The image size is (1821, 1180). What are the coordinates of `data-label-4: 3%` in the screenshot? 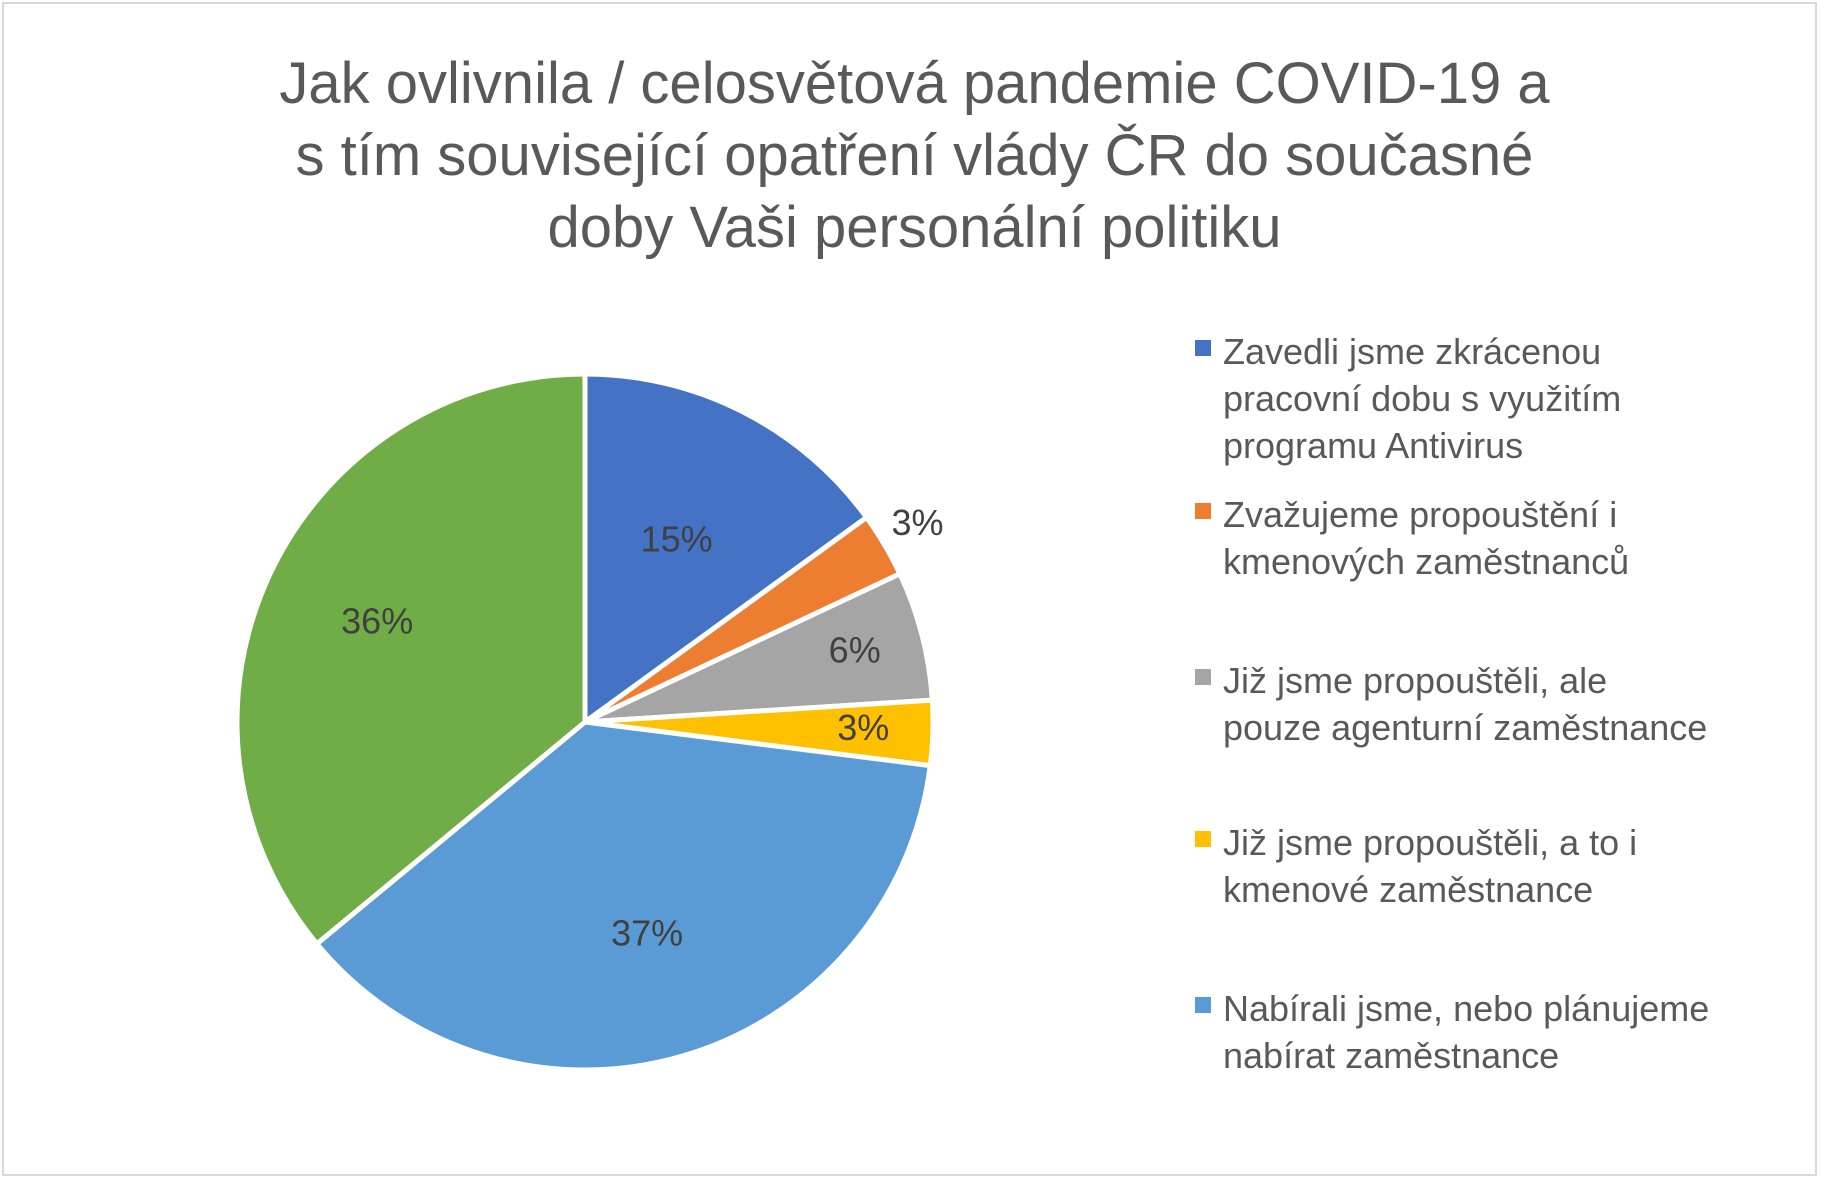 It's located at (863, 727).